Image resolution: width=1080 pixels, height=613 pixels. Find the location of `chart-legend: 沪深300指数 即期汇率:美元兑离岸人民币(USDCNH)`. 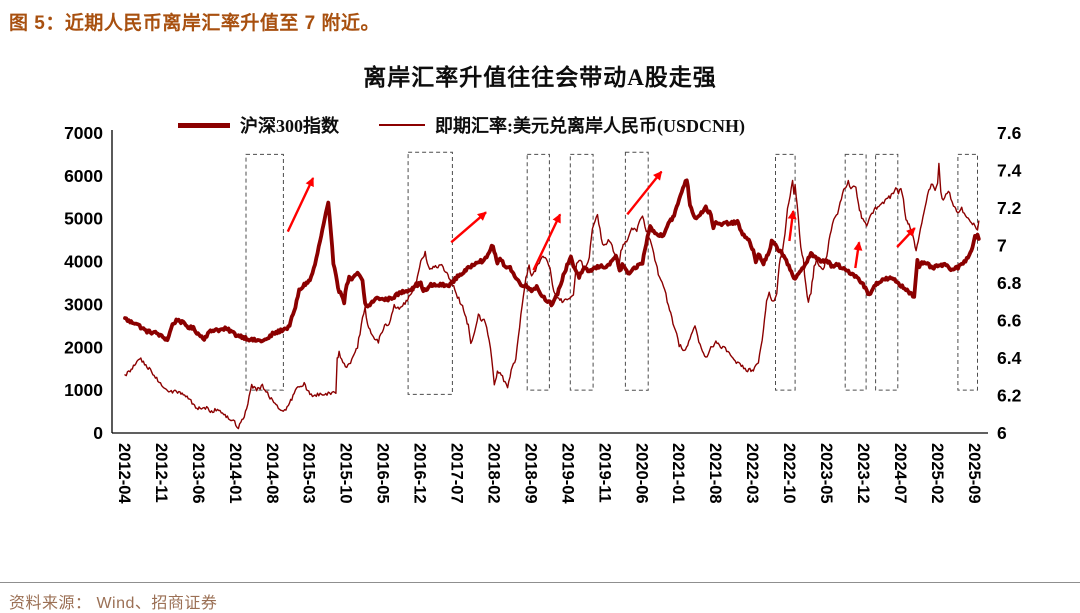

chart-legend: 沪深300指数 即期汇率:美元兑离岸人民币(USDCNH) is located at coordinates (461, 125).